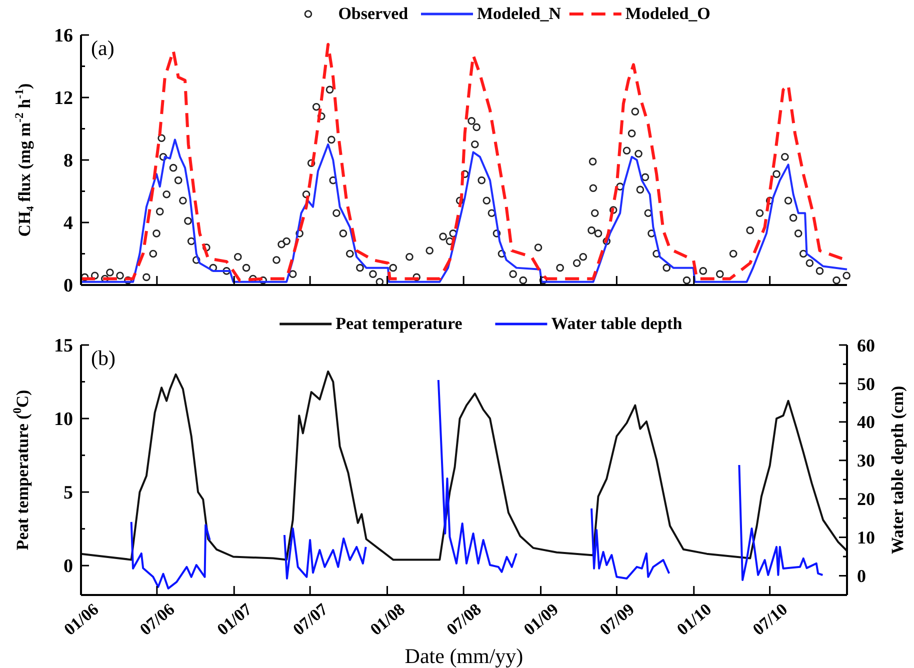 This screenshot has width=914, height=668. Describe the element at coordinates (63, 346) in the screenshot. I see `y-tick-label: 15` at that location.